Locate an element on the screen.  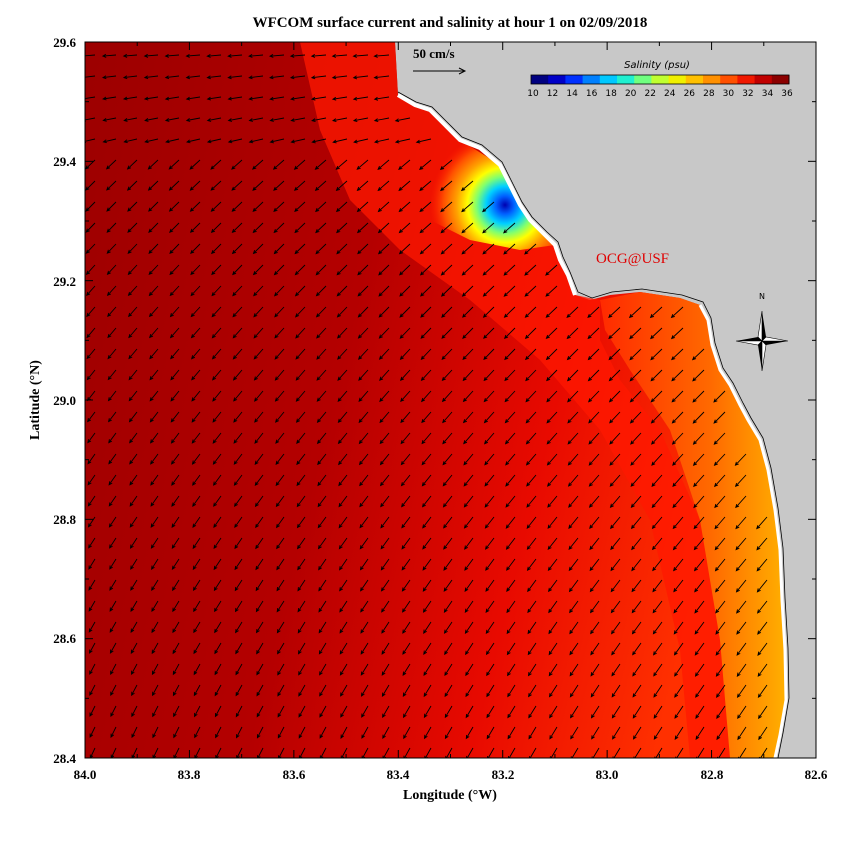
colorbar-tick-label: 10 is located at coordinates (533, 94).